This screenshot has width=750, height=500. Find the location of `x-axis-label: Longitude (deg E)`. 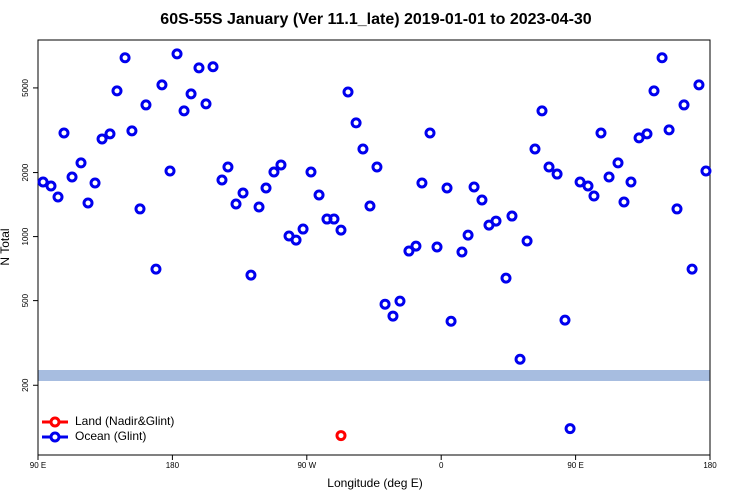

x-axis-label: Longitude (deg E) is located at coordinates (374, 483).